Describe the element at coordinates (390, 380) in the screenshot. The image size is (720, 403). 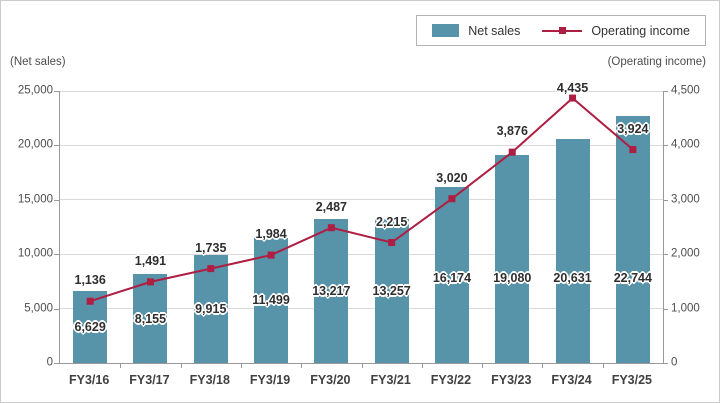
I see `x-axis-label: FY3/21` at that location.